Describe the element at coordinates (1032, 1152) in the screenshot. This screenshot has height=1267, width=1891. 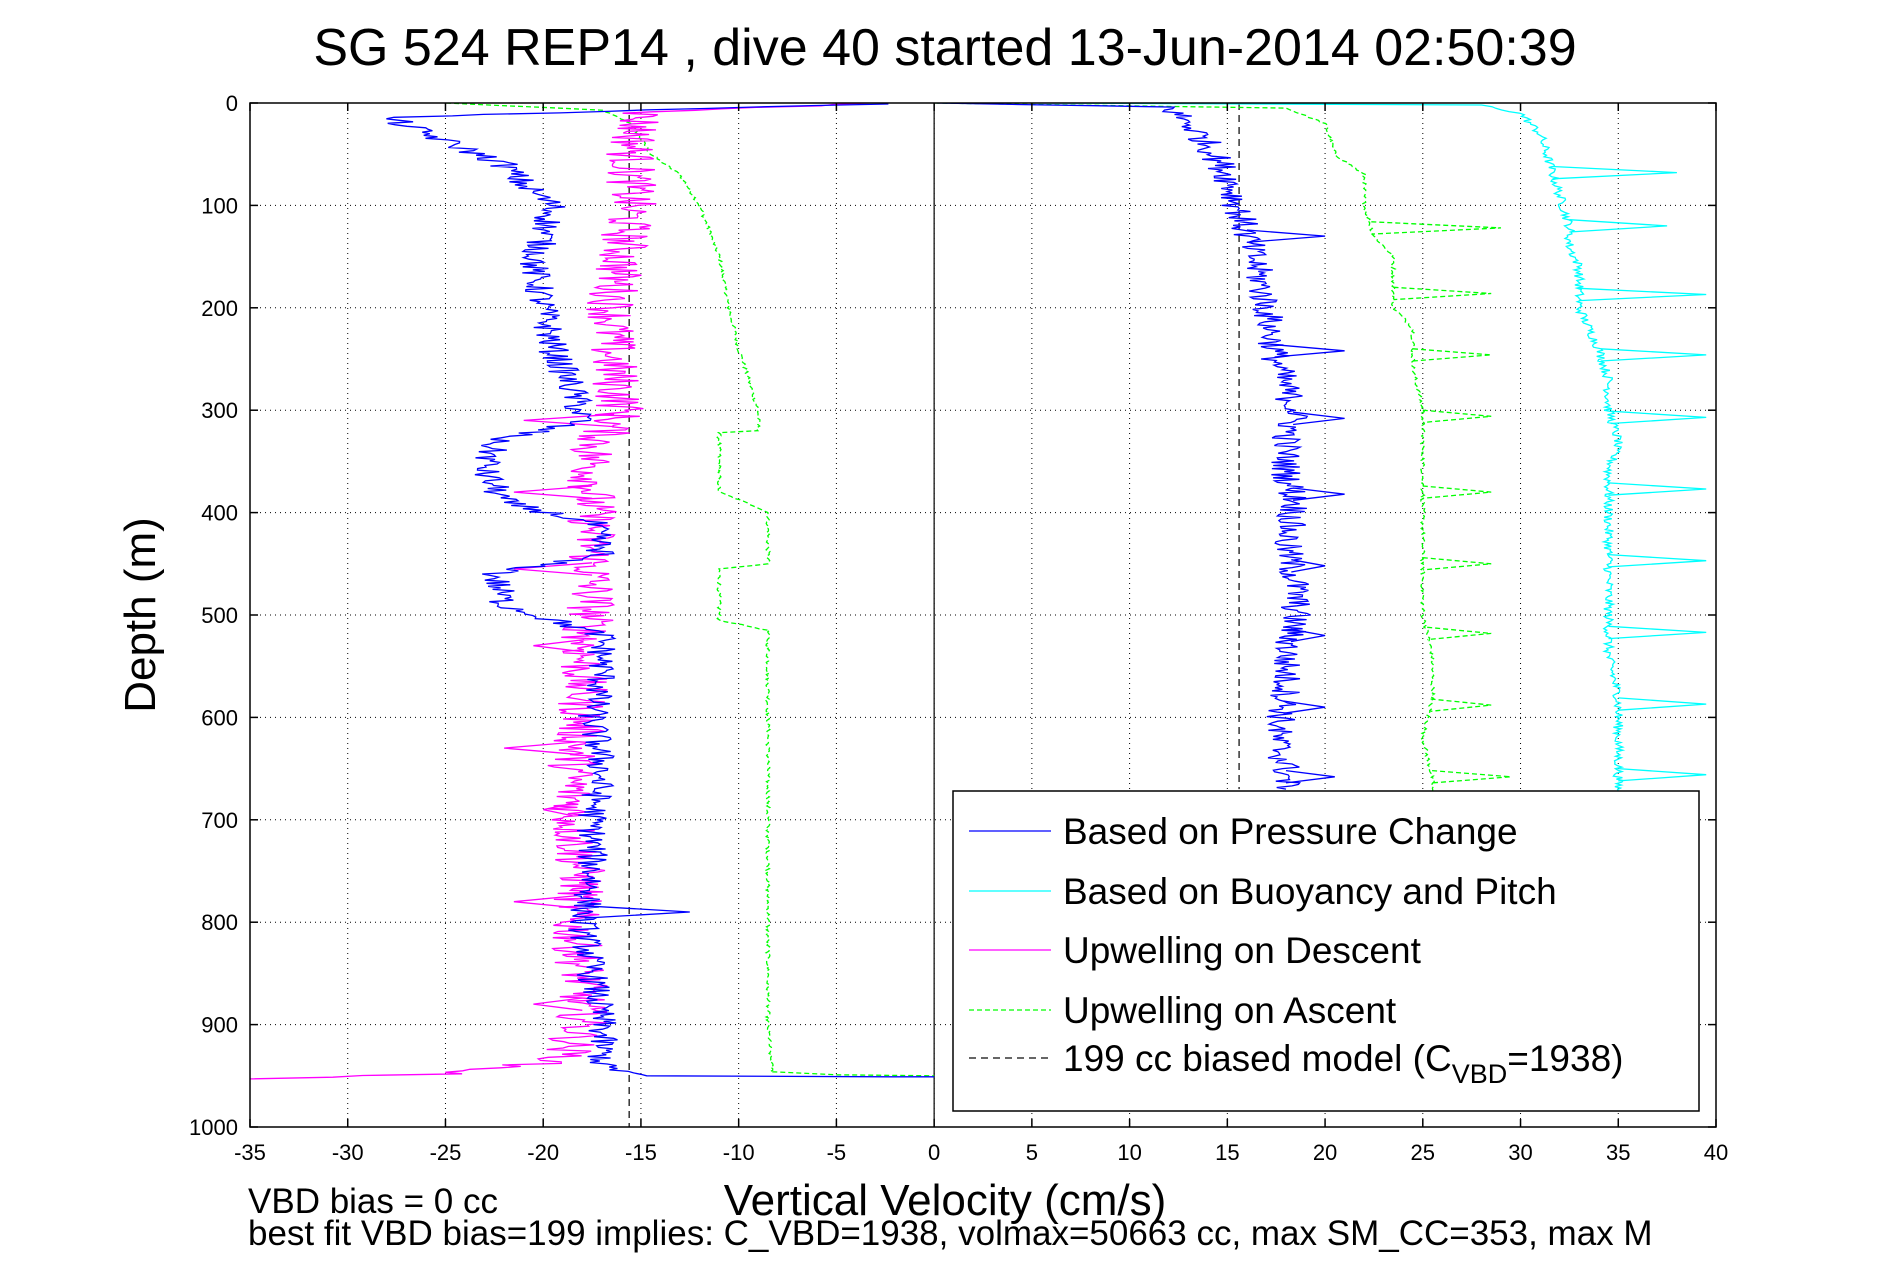
I see `x-tick-label: 5` at that location.